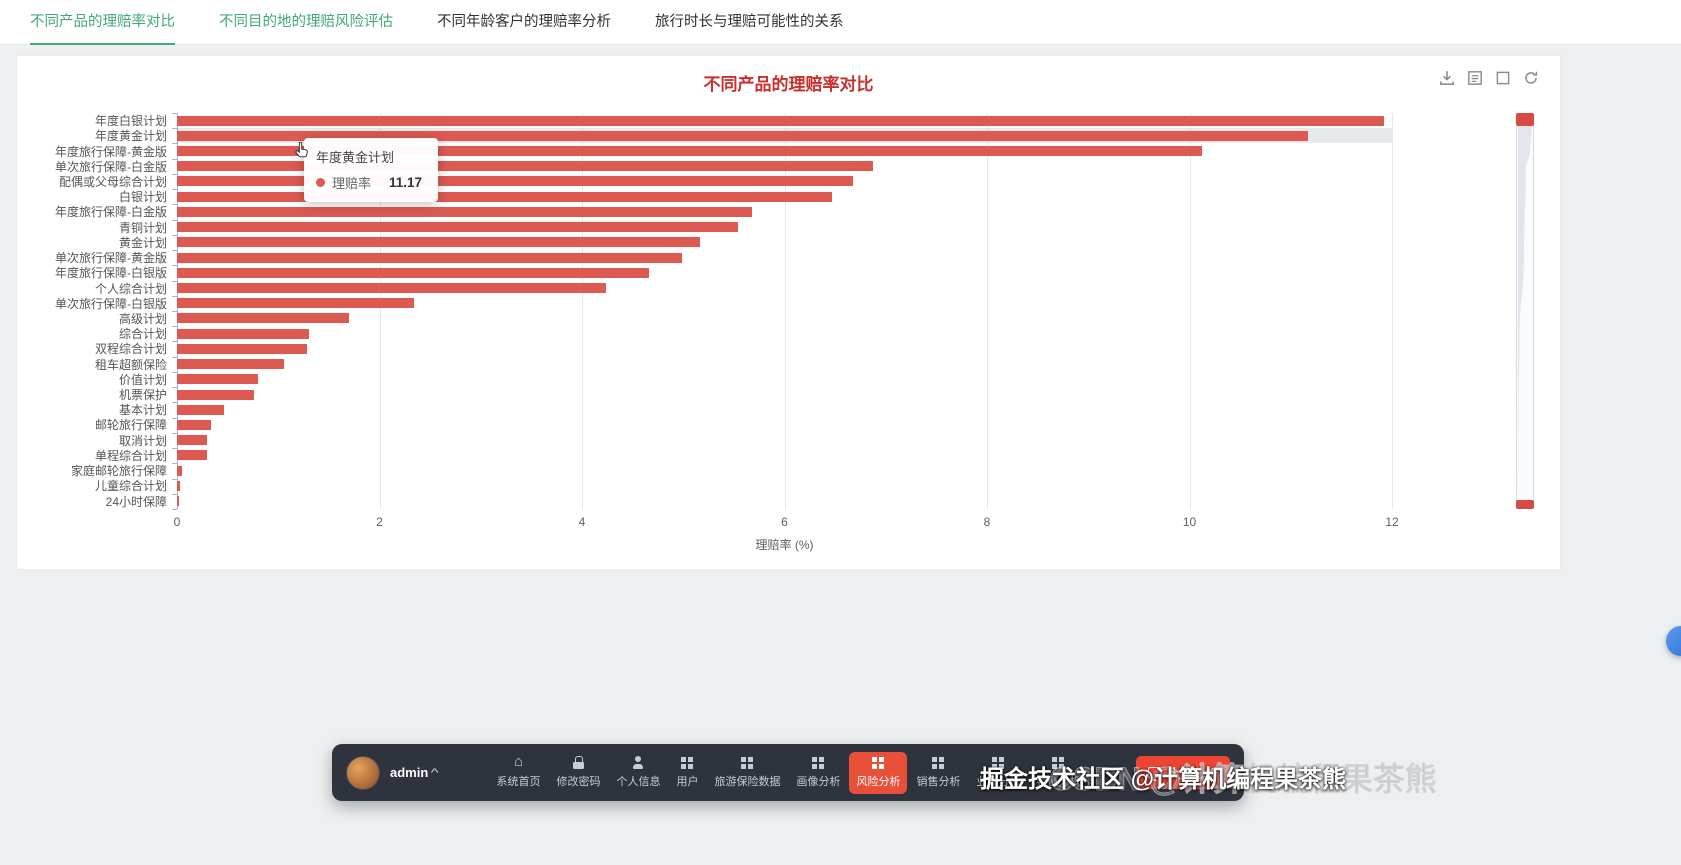 This screenshot has width=1681, height=865. I want to click on datazoom-handle-top, so click(1525, 119).